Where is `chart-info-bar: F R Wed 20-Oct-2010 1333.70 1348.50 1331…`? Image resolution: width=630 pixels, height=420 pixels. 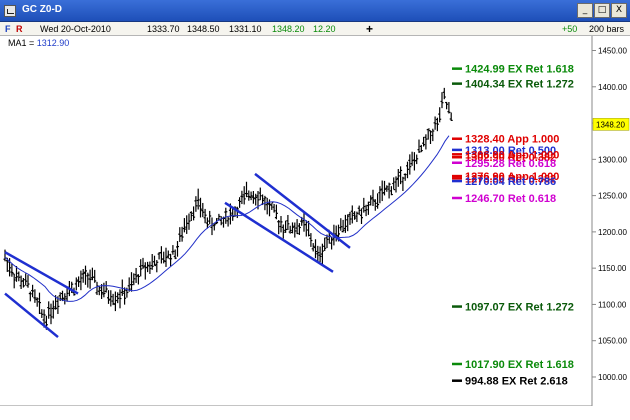 chart-info-bar: F R Wed 20-Oct-2010 1333.70 1348.50 1331… is located at coordinates (315, 29).